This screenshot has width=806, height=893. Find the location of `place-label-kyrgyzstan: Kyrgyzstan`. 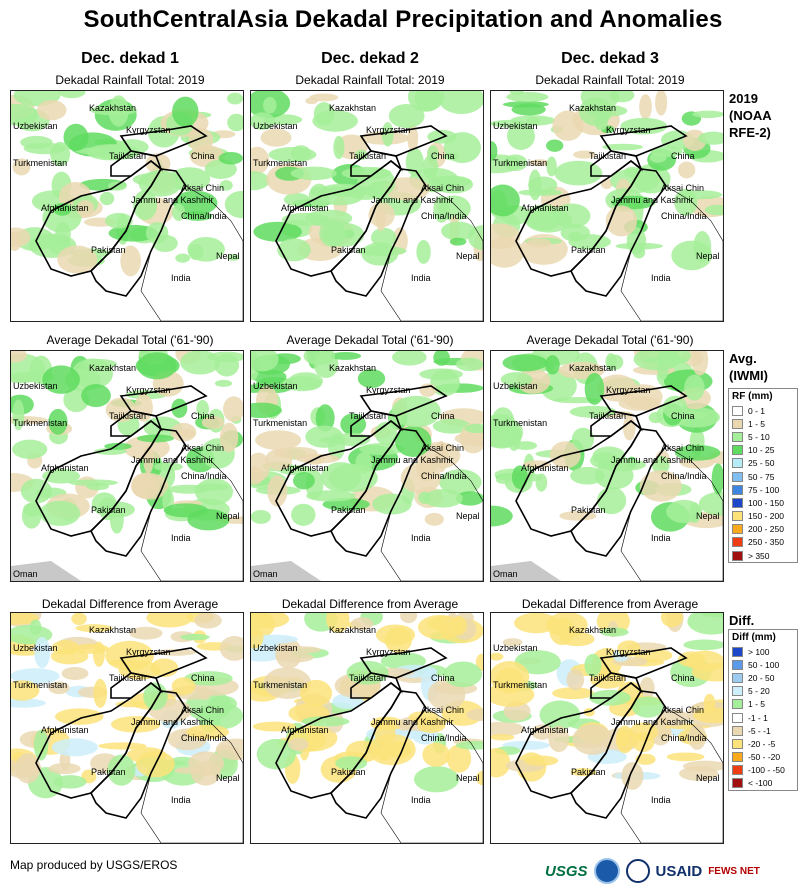

place-label-kyrgyzstan: Kyrgyzstan is located at coordinates (148, 390).